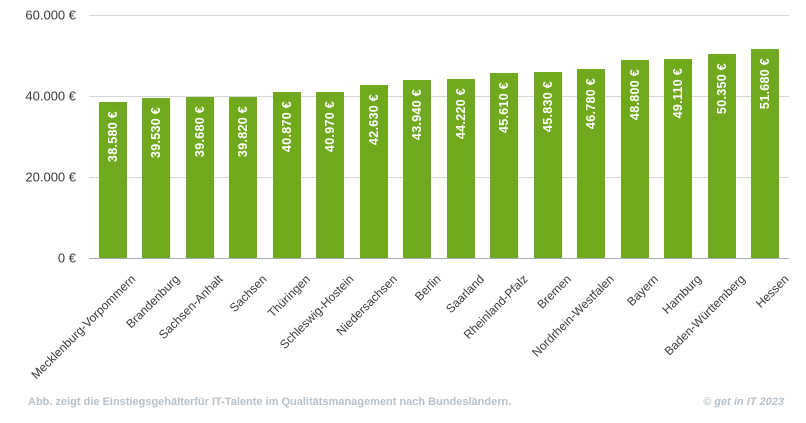 The width and height of the screenshot is (806, 423). What do you see at coordinates (574, 325) in the screenshot?
I see `x-label-slot: Nordrhein-Westfalen` at bounding box center [574, 325].